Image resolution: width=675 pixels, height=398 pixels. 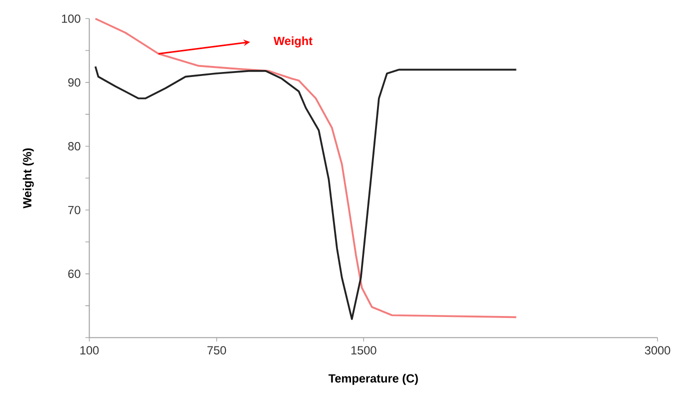 I want to click on x-axis-title: Temperature (C), so click(x=373, y=379).